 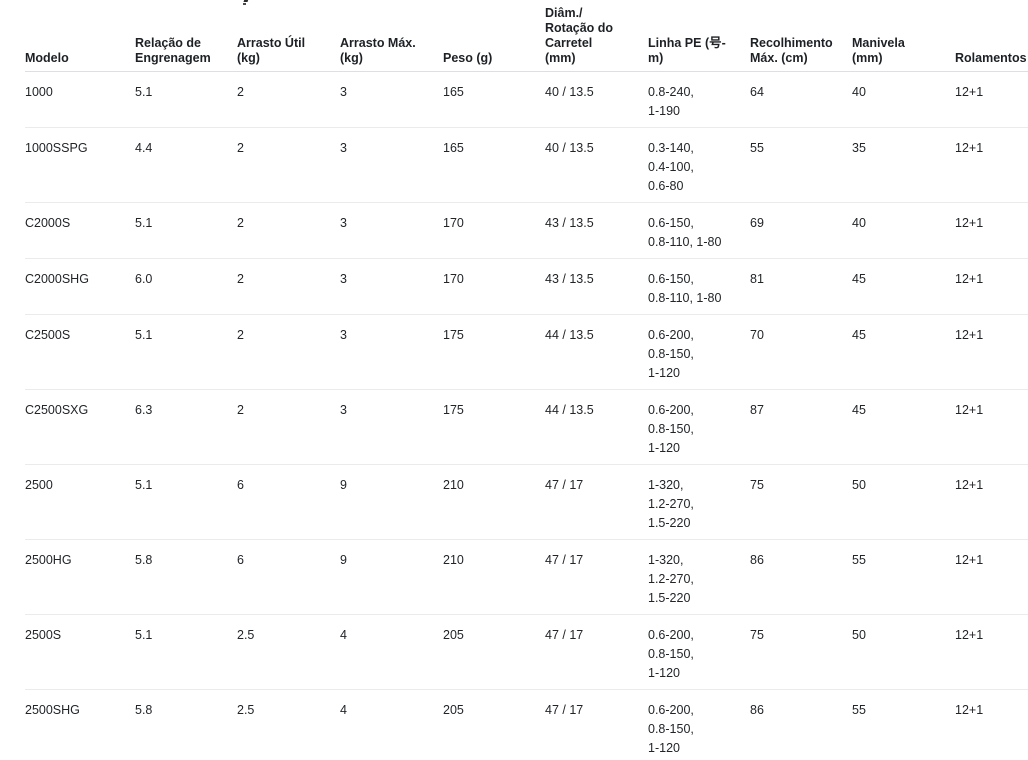 I want to click on column-header: Modelo, so click(x=80, y=36).